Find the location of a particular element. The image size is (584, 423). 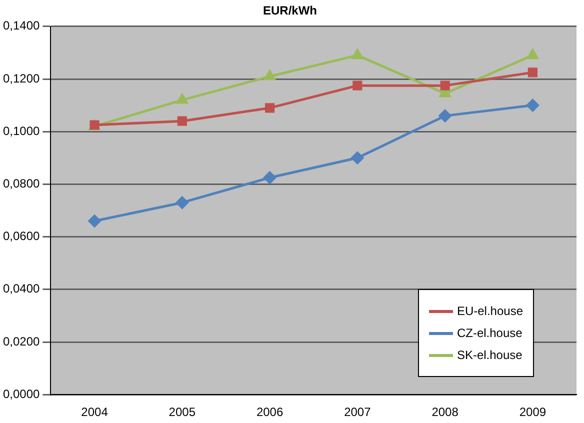

x-tick-label: 2007 is located at coordinates (358, 412).